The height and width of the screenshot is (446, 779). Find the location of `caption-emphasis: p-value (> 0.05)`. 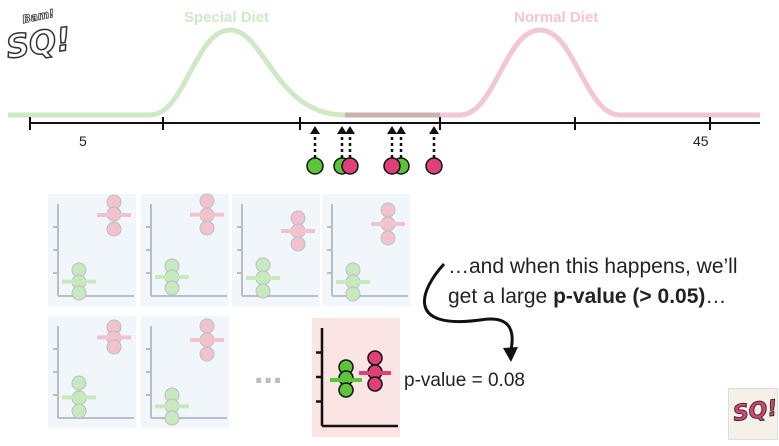

caption-emphasis: p-value (> 0.05) is located at coordinates (629, 296).